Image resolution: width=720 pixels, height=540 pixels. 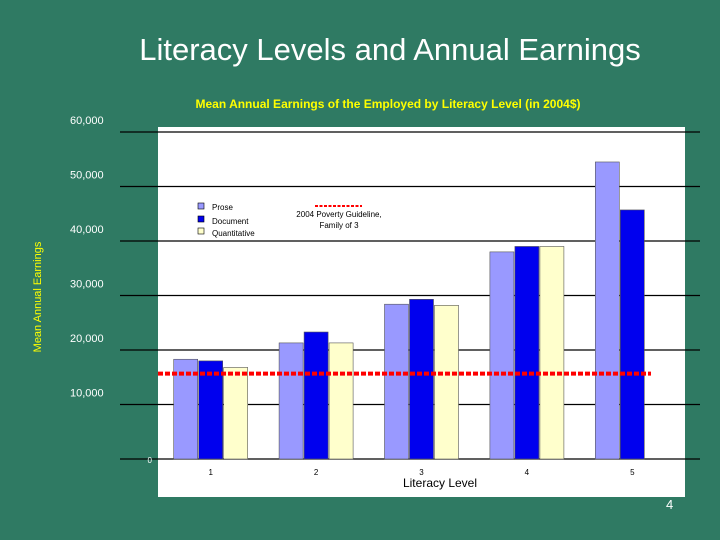 What do you see at coordinates (230, 221) in the screenshot?
I see `legend-label-document: Document` at bounding box center [230, 221].